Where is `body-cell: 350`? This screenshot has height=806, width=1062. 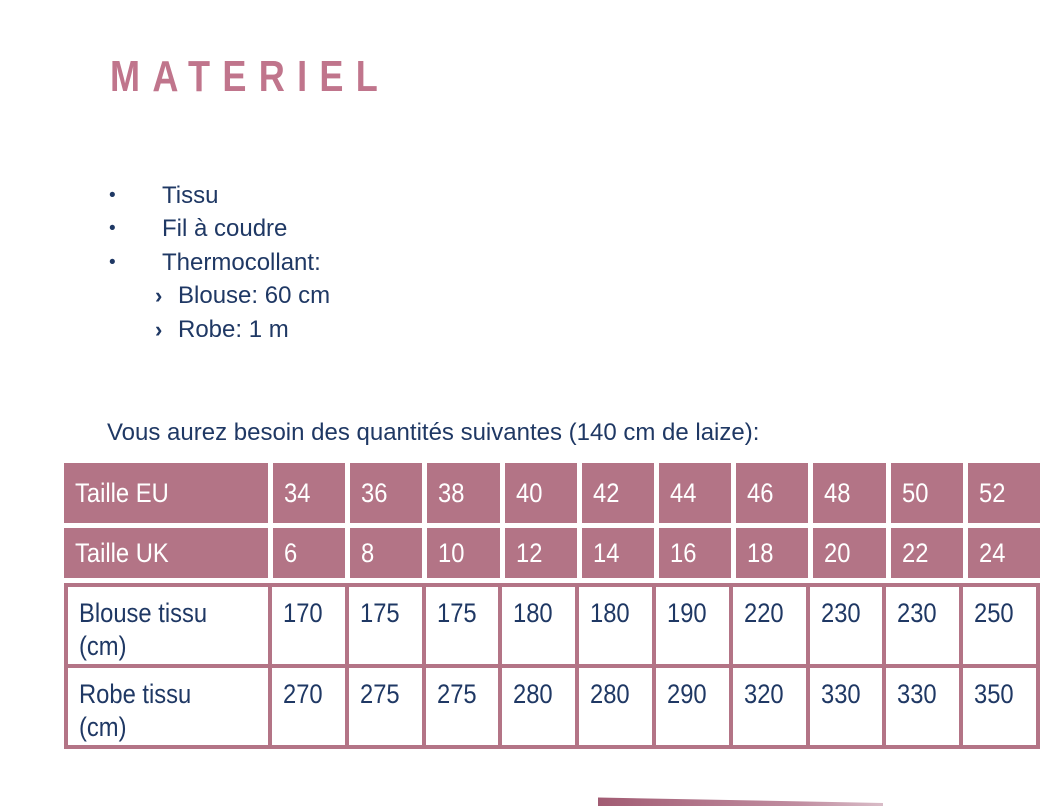 body-cell: 350 is located at coordinates (999, 706).